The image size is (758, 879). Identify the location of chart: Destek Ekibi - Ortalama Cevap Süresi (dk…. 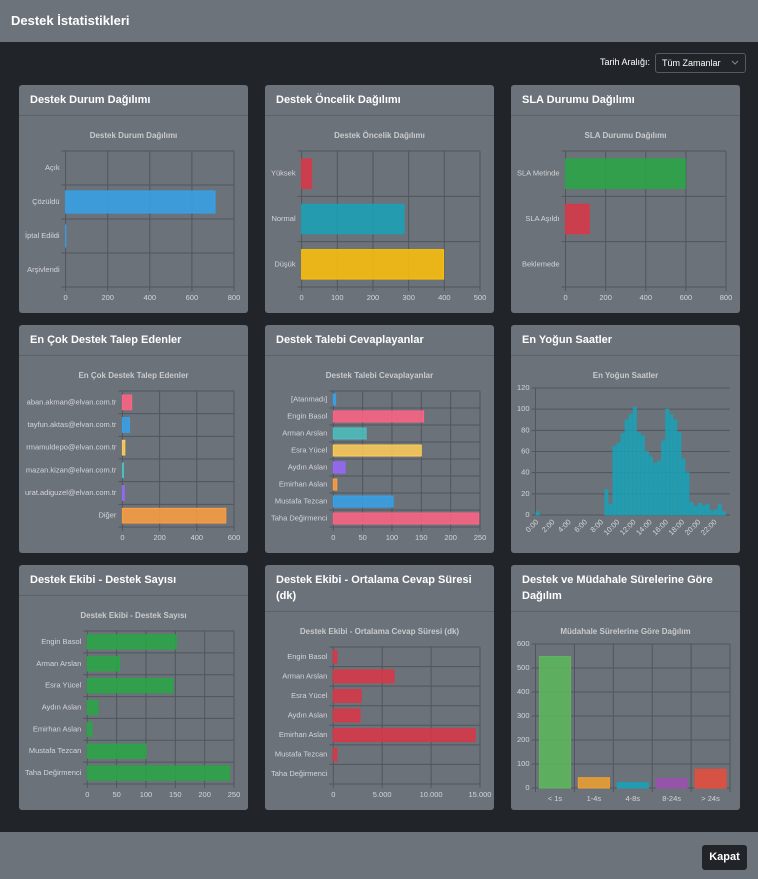
(381, 713).